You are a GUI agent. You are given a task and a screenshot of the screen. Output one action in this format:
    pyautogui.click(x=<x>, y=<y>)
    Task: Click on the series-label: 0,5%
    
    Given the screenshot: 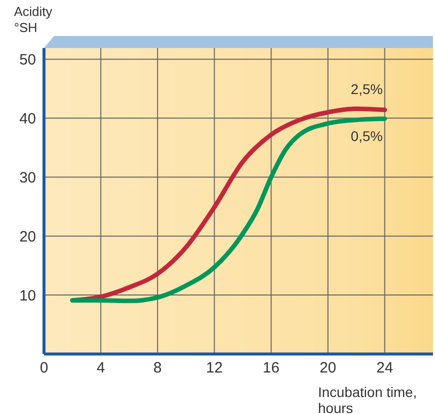 What is the action you would take?
    pyautogui.click(x=366, y=136)
    